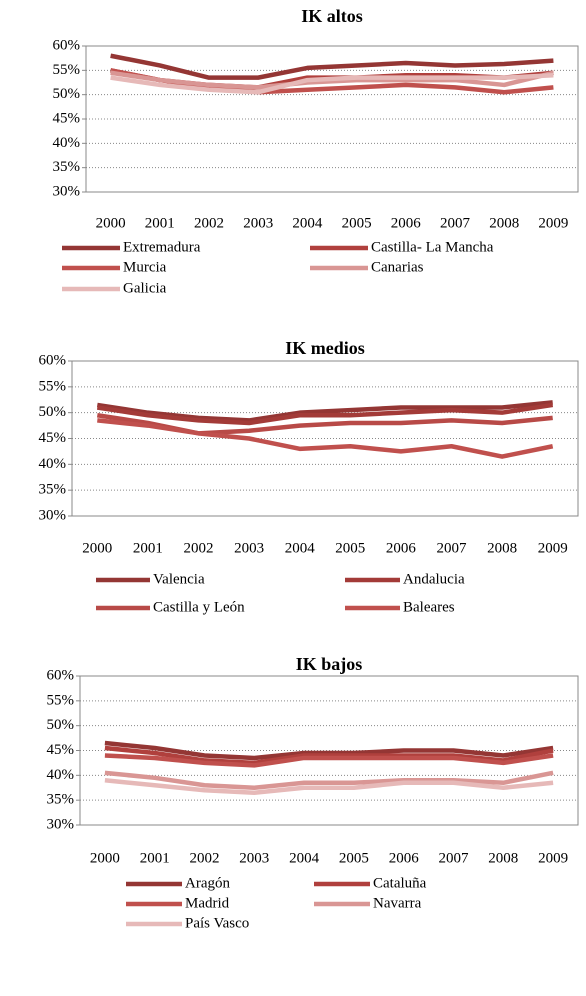  What do you see at coordinates (434, 579) in the screenshot?
I see `legend-label: Andalucia` at bounding box center [434, 579].